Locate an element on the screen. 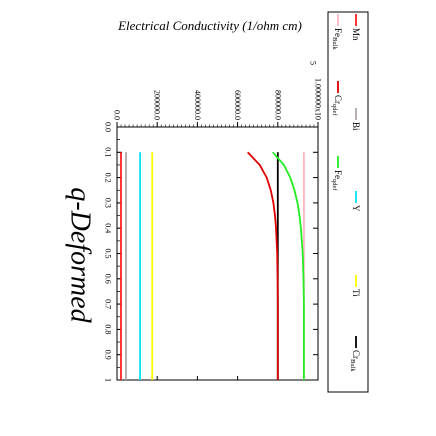 The image size is (436, 436). legend-label-2: Y is located at coordinates (356, 208).